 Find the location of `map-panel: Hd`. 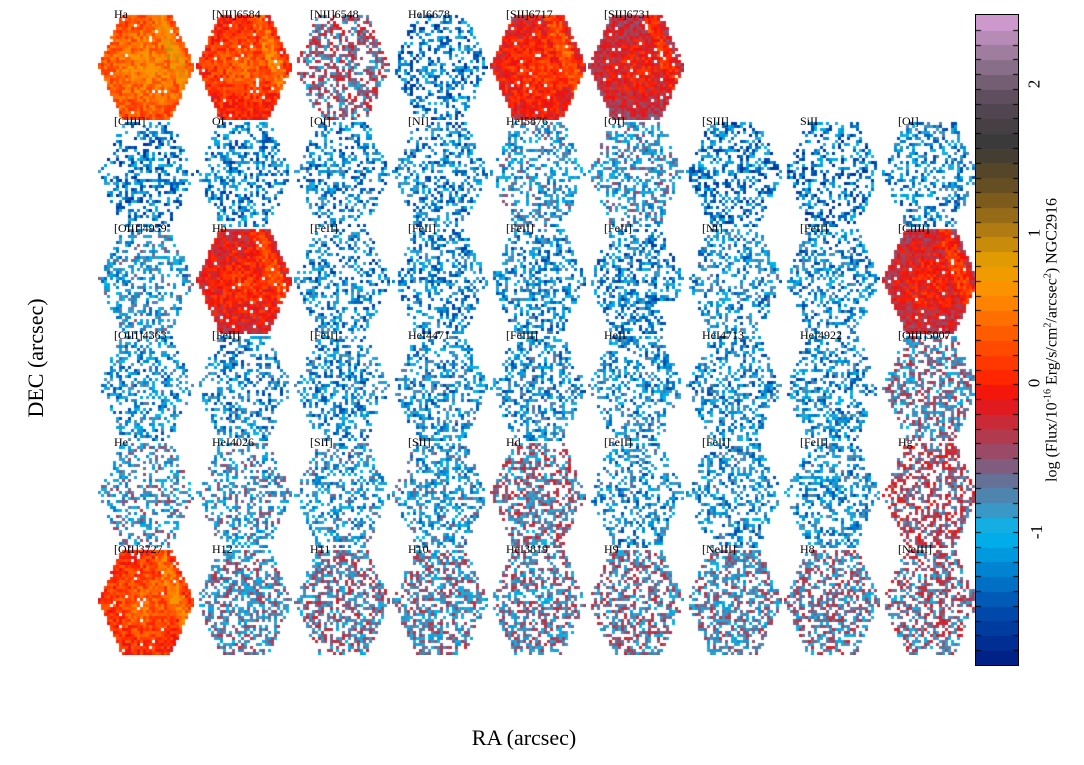

map-panel: Hd is located at coordinates (538, 491).